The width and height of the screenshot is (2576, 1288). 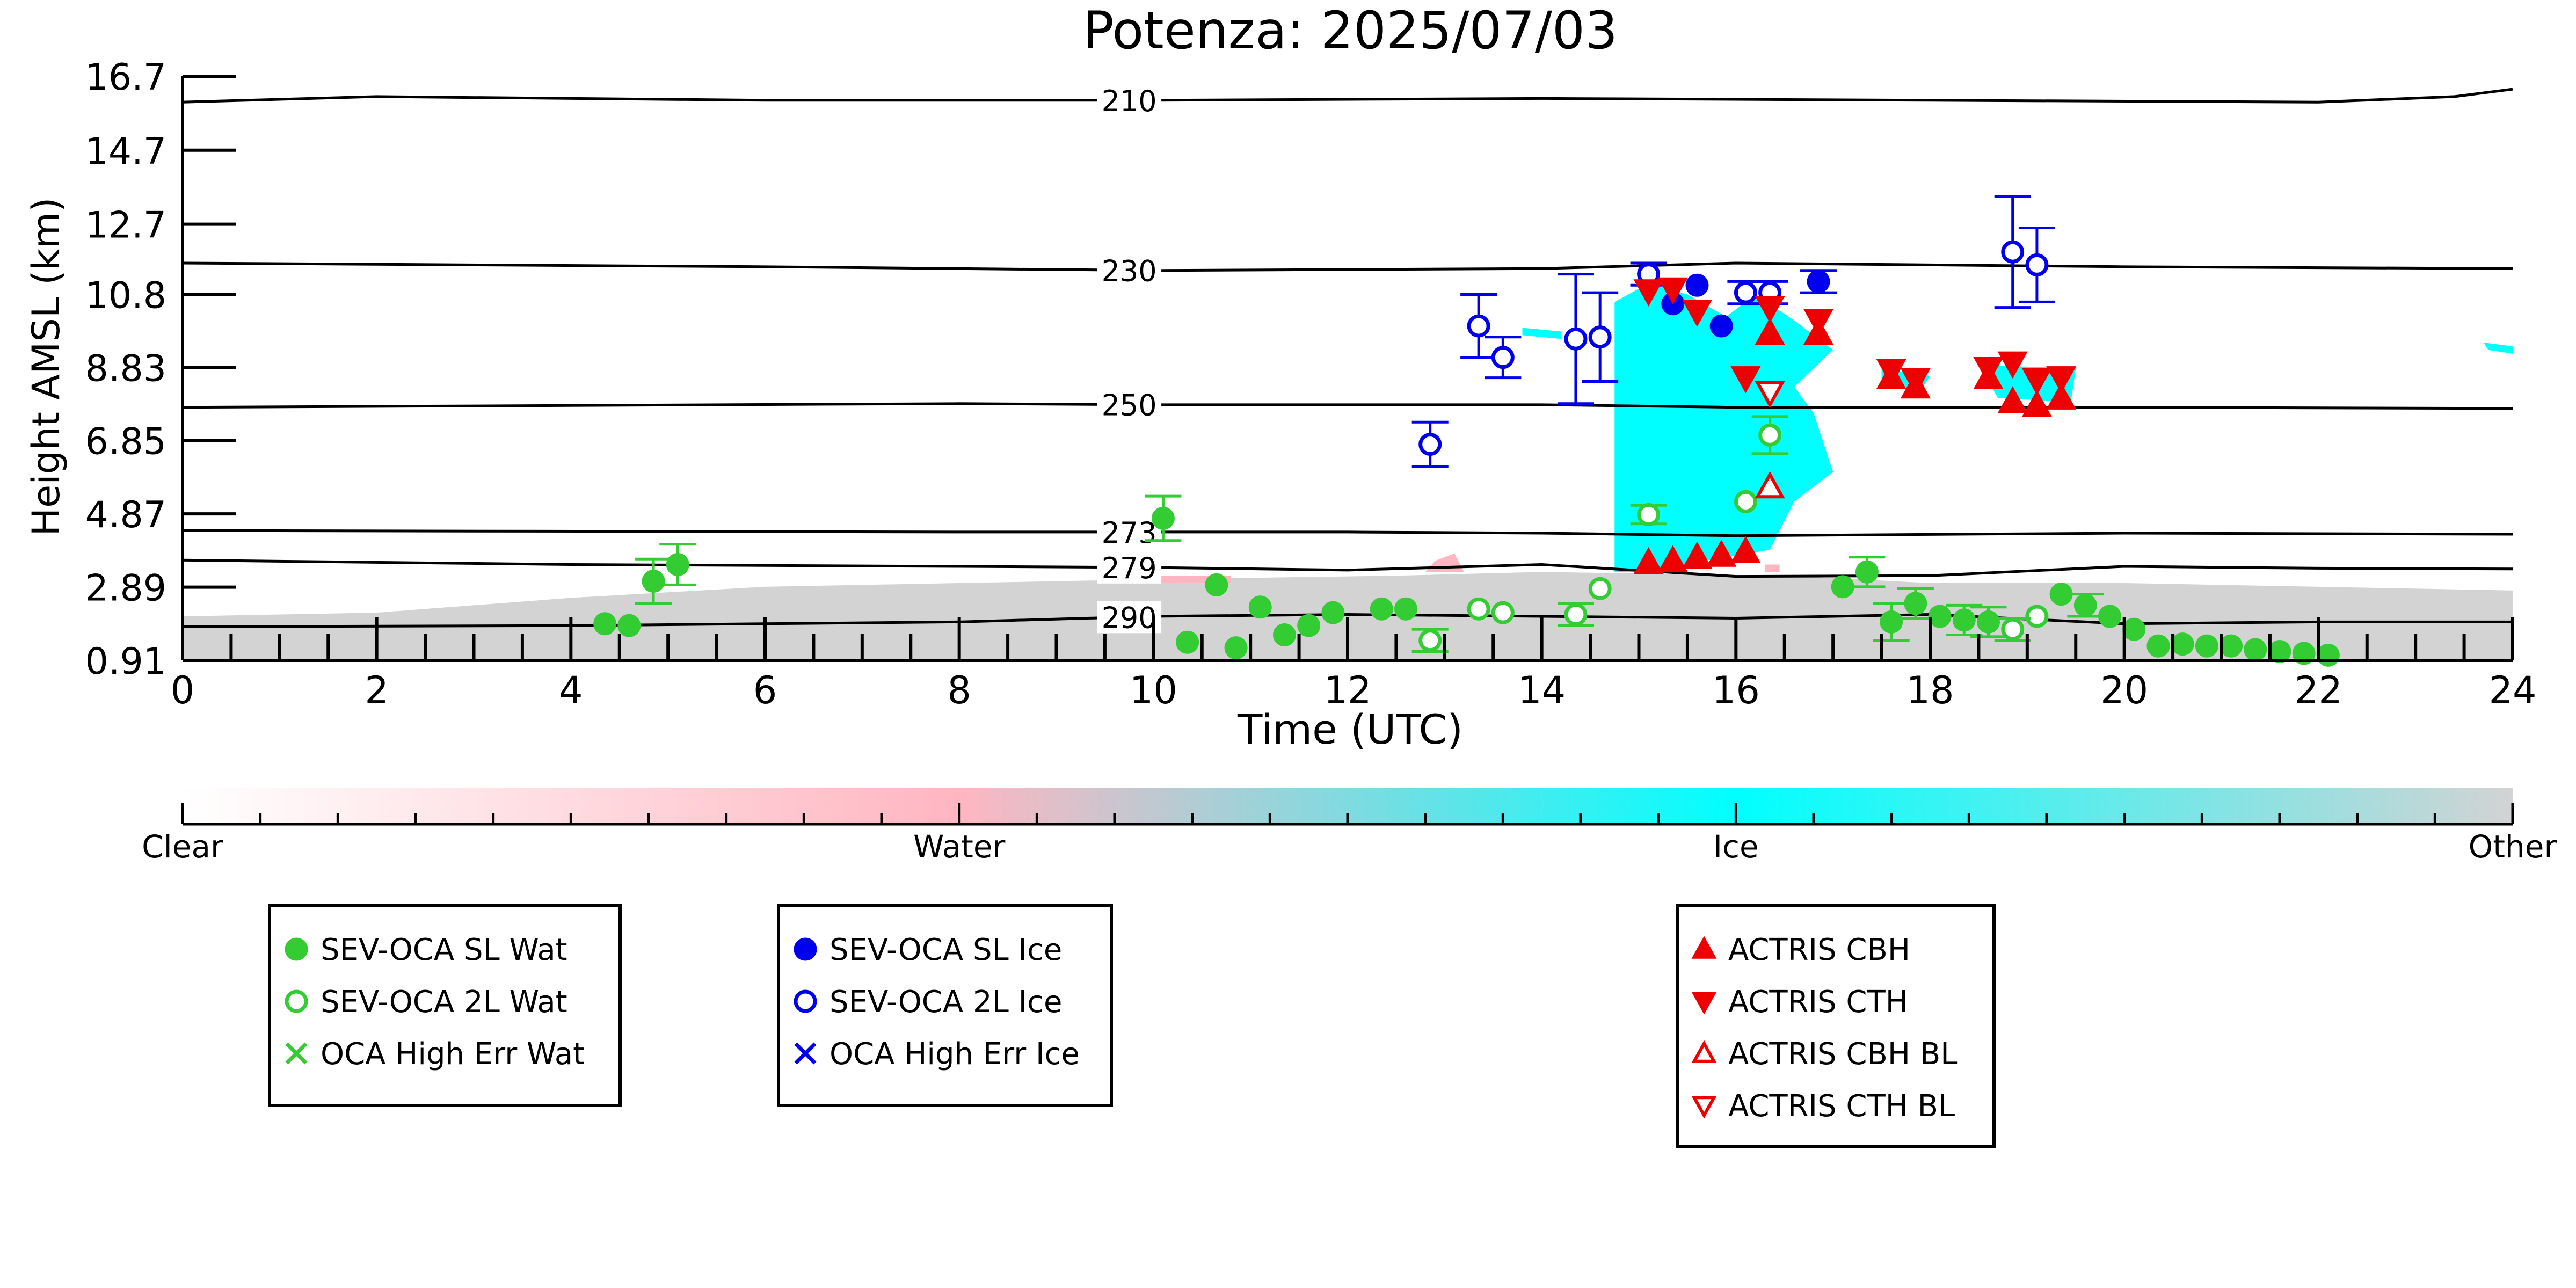 I want to click on point-sev-oca-sl-ice, so click(x=1697, y=285).